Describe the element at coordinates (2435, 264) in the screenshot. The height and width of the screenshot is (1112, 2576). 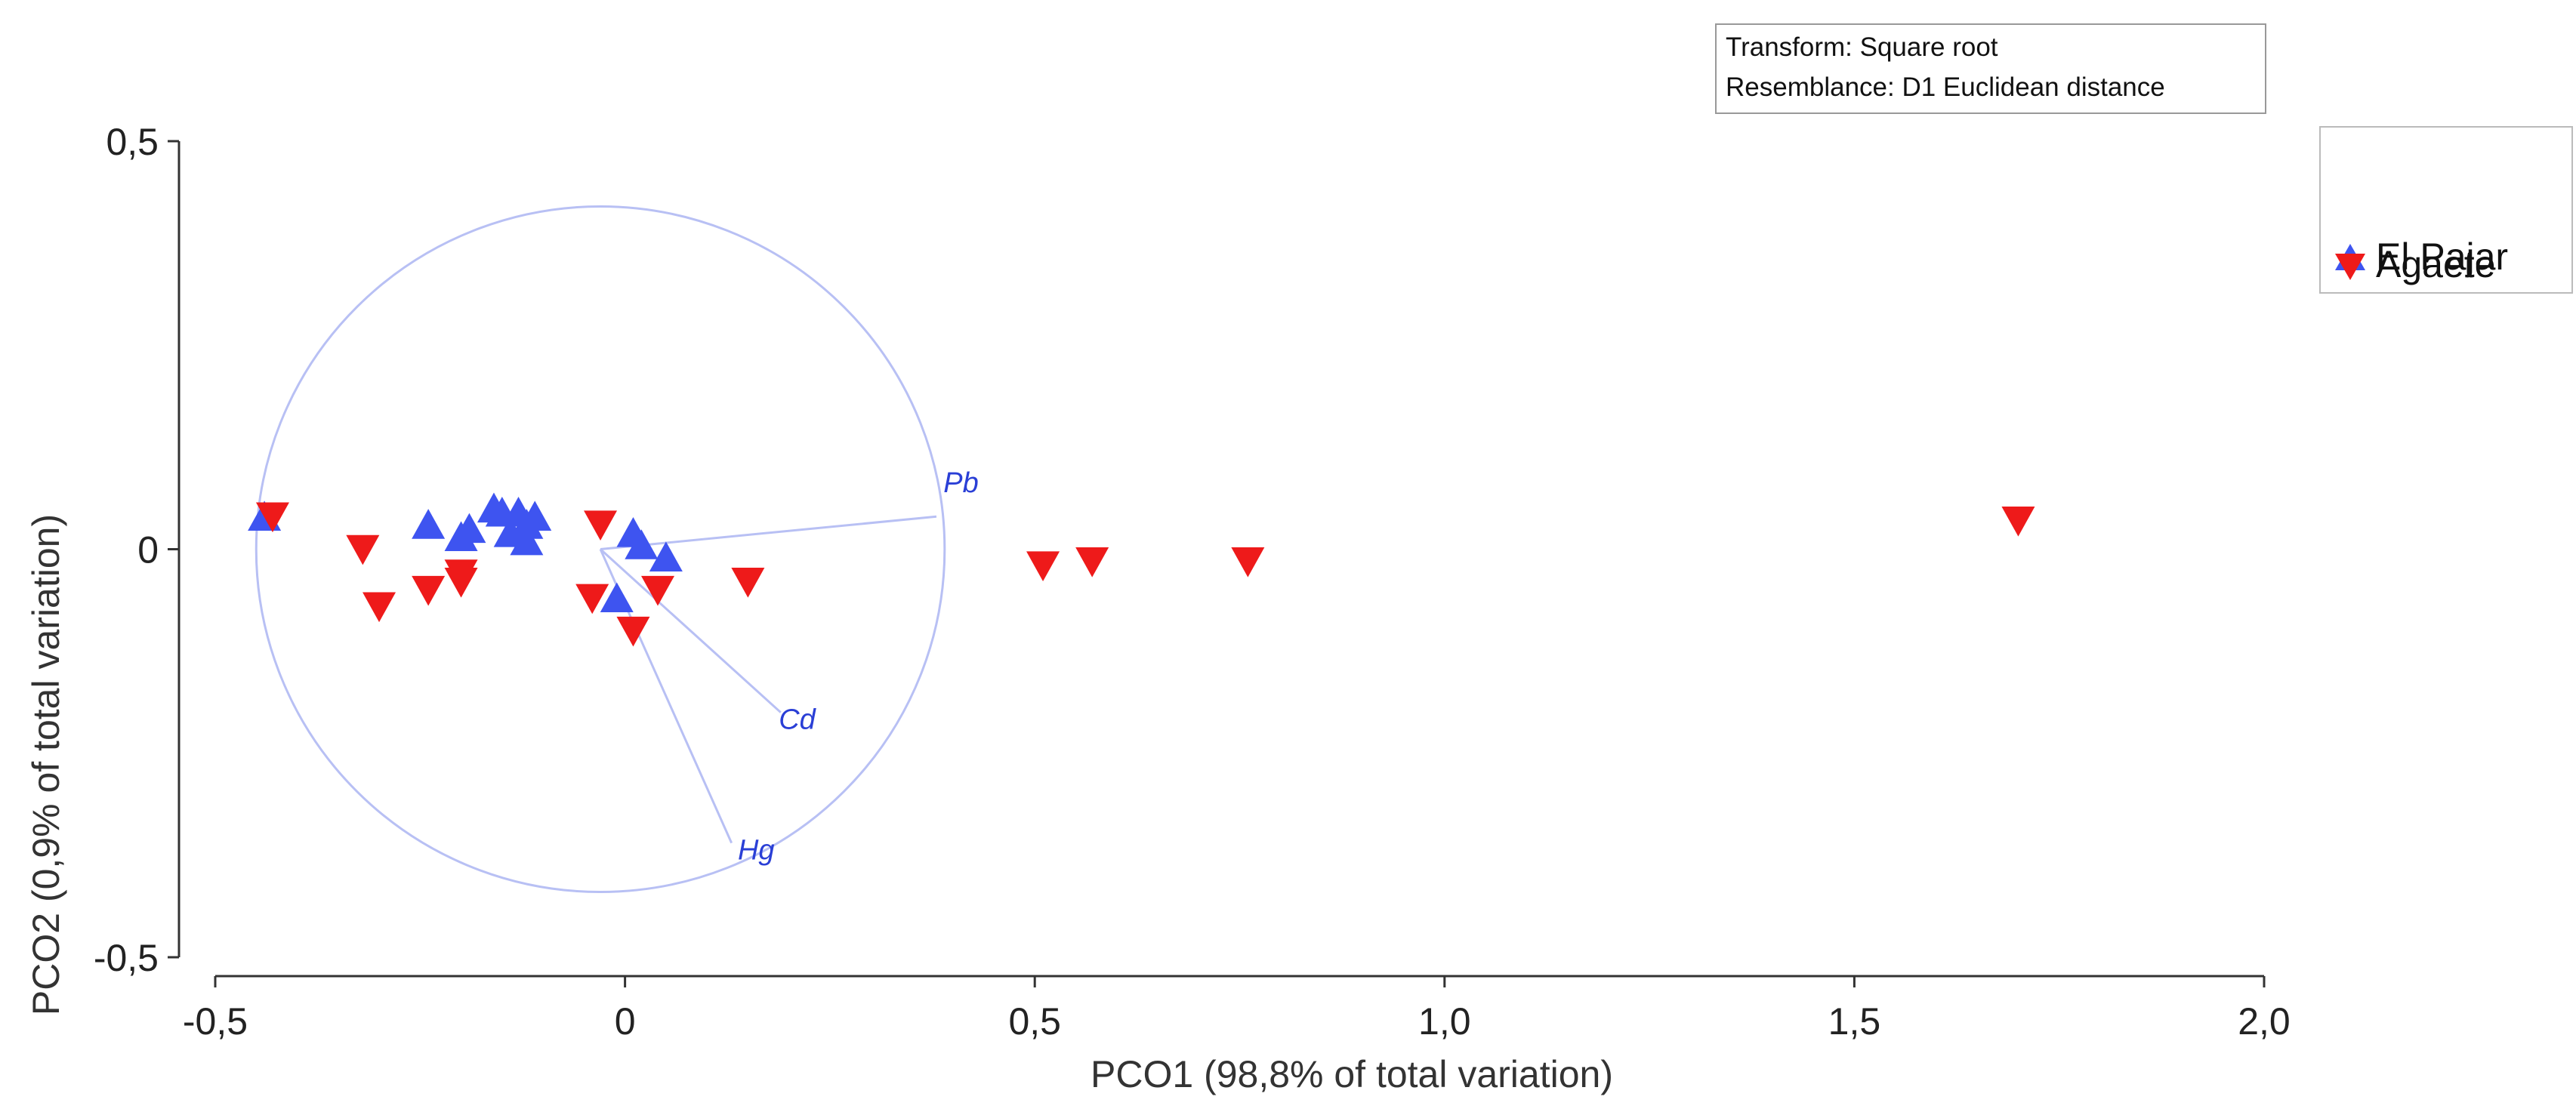
I see `legend-label-agaete: Agaete` at that location.